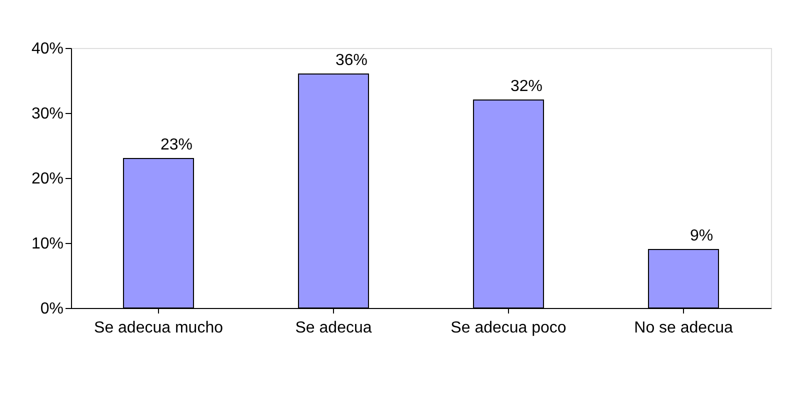 The image size is (806, 408). What do you see at coordinates (159, 328) in the screenshot?
I see `x-tick-label: Se adecua mucho` at bounding box center [159, 328].